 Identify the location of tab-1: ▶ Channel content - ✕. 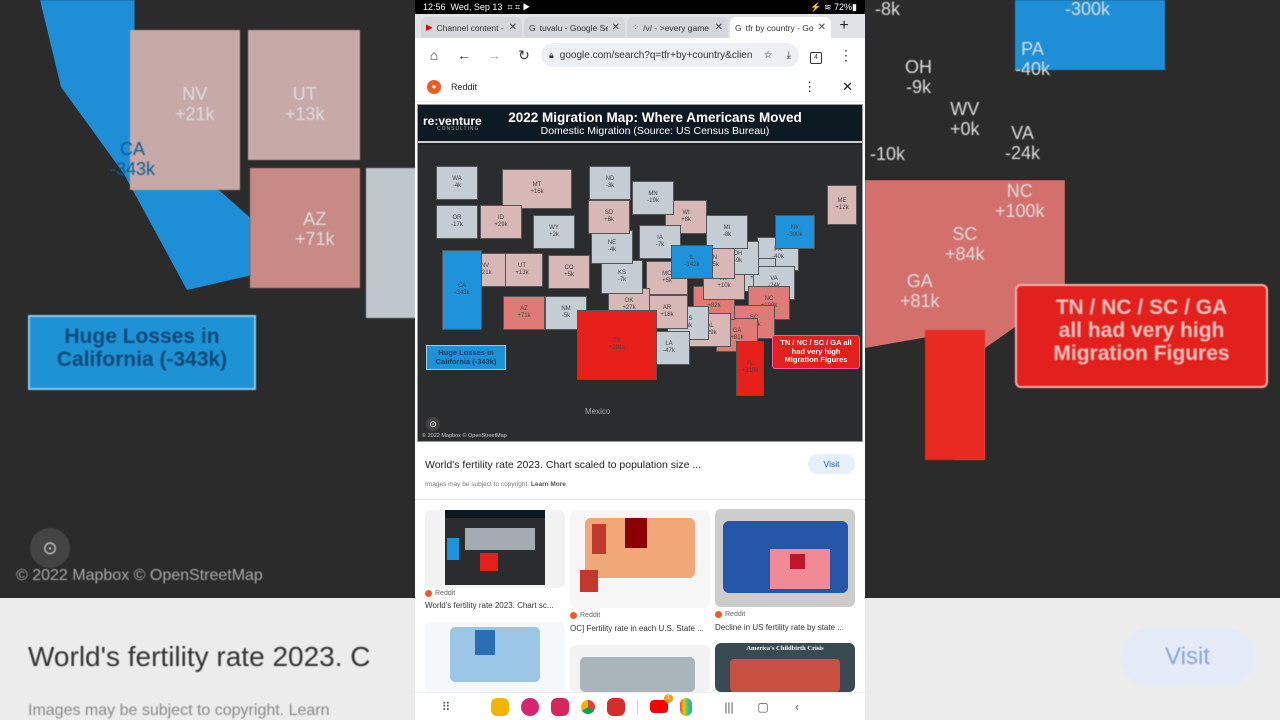
(471, 27).